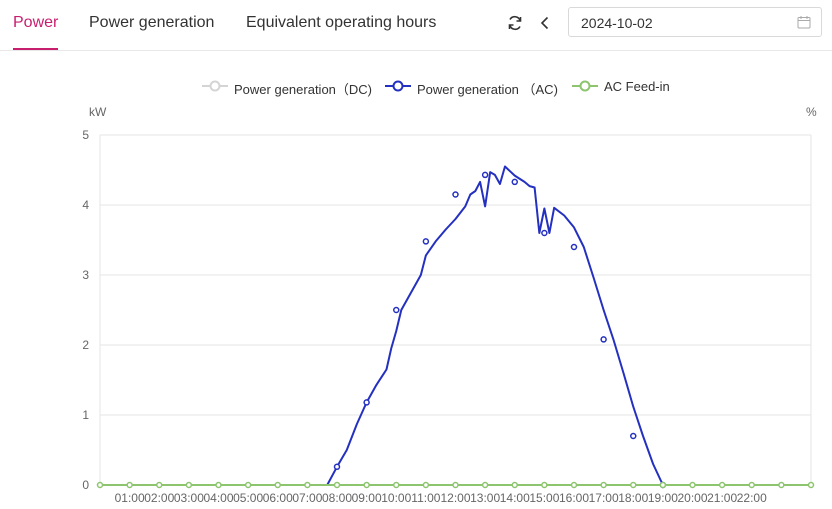 The image size is (832, 509). What do you see at coordinates (248, 498) in the screenshot?
I see `x-tick-label: 05:00` at bounding box center [248, 498].